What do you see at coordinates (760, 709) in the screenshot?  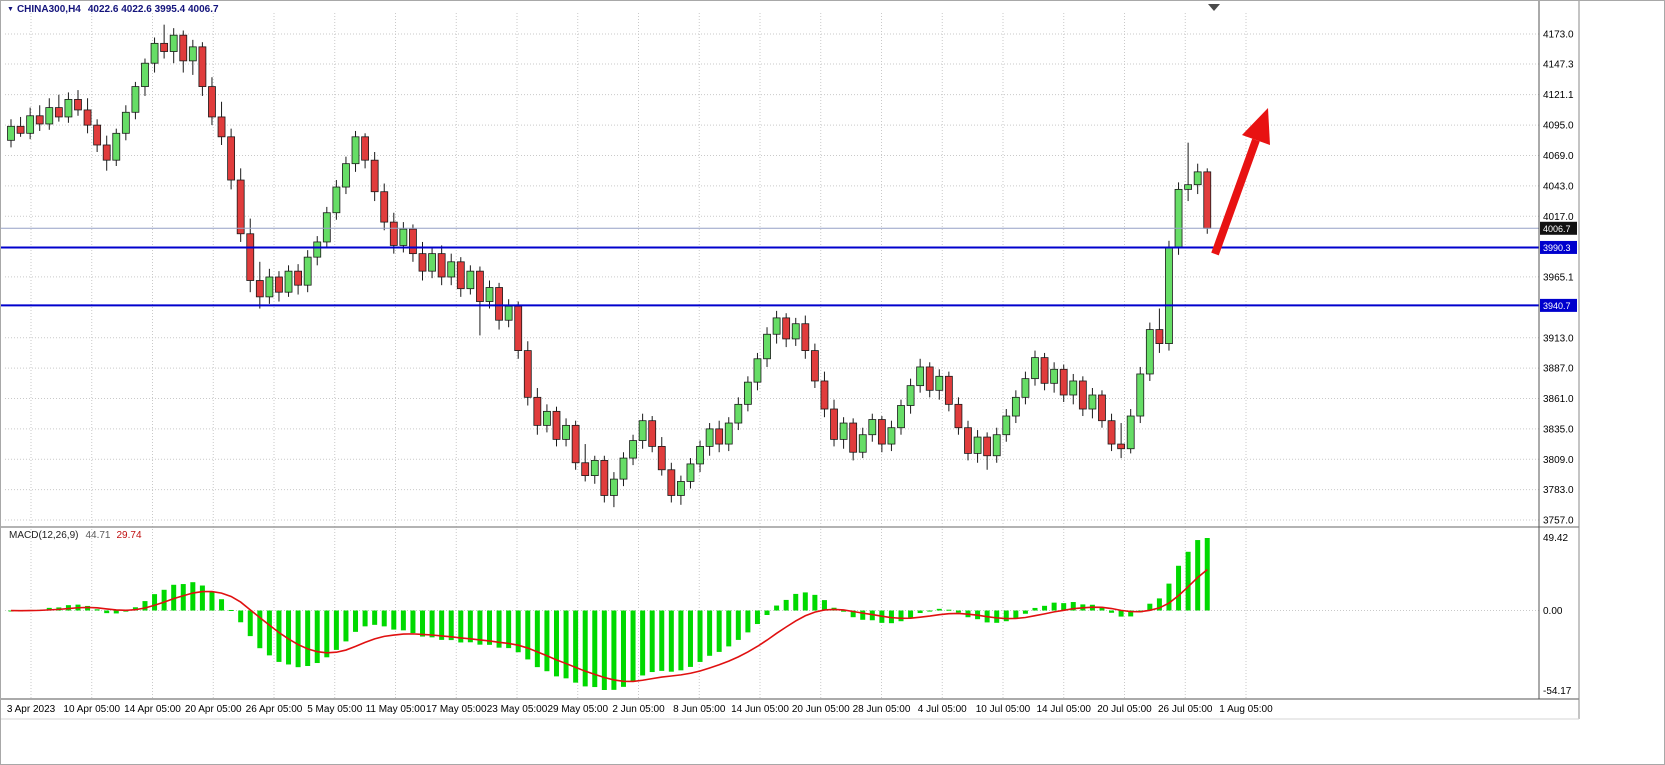 I see `svg-text: 14 Jun 05:00` at bounding box center [760, 709].